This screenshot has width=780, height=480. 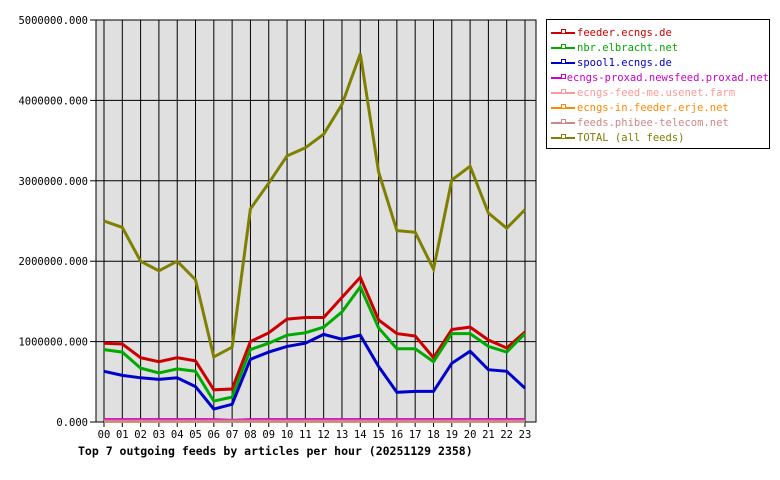 I want to click on legend-label: ecngs-in.feeder.erje.net, so click(x=653, y=107).